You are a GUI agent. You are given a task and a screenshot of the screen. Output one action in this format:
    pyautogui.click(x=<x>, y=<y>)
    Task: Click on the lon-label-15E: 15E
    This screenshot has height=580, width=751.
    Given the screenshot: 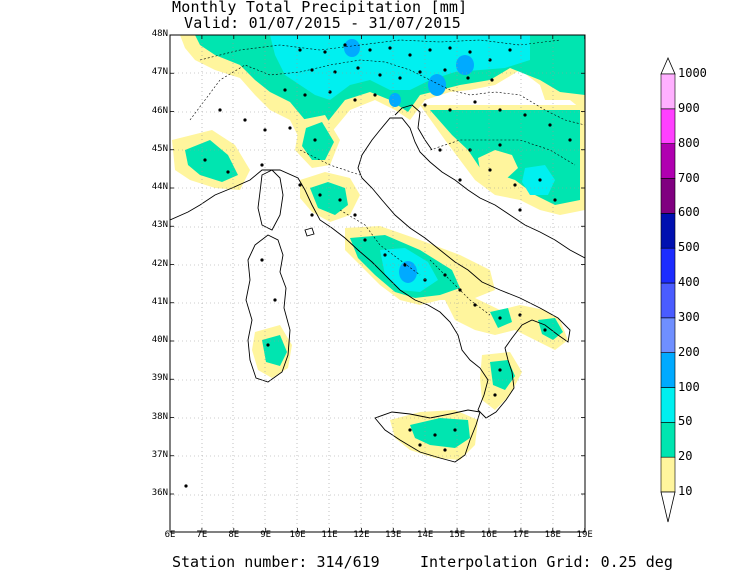 What is the action you would take?
    pyautogui.click(x=457, y=535)
    